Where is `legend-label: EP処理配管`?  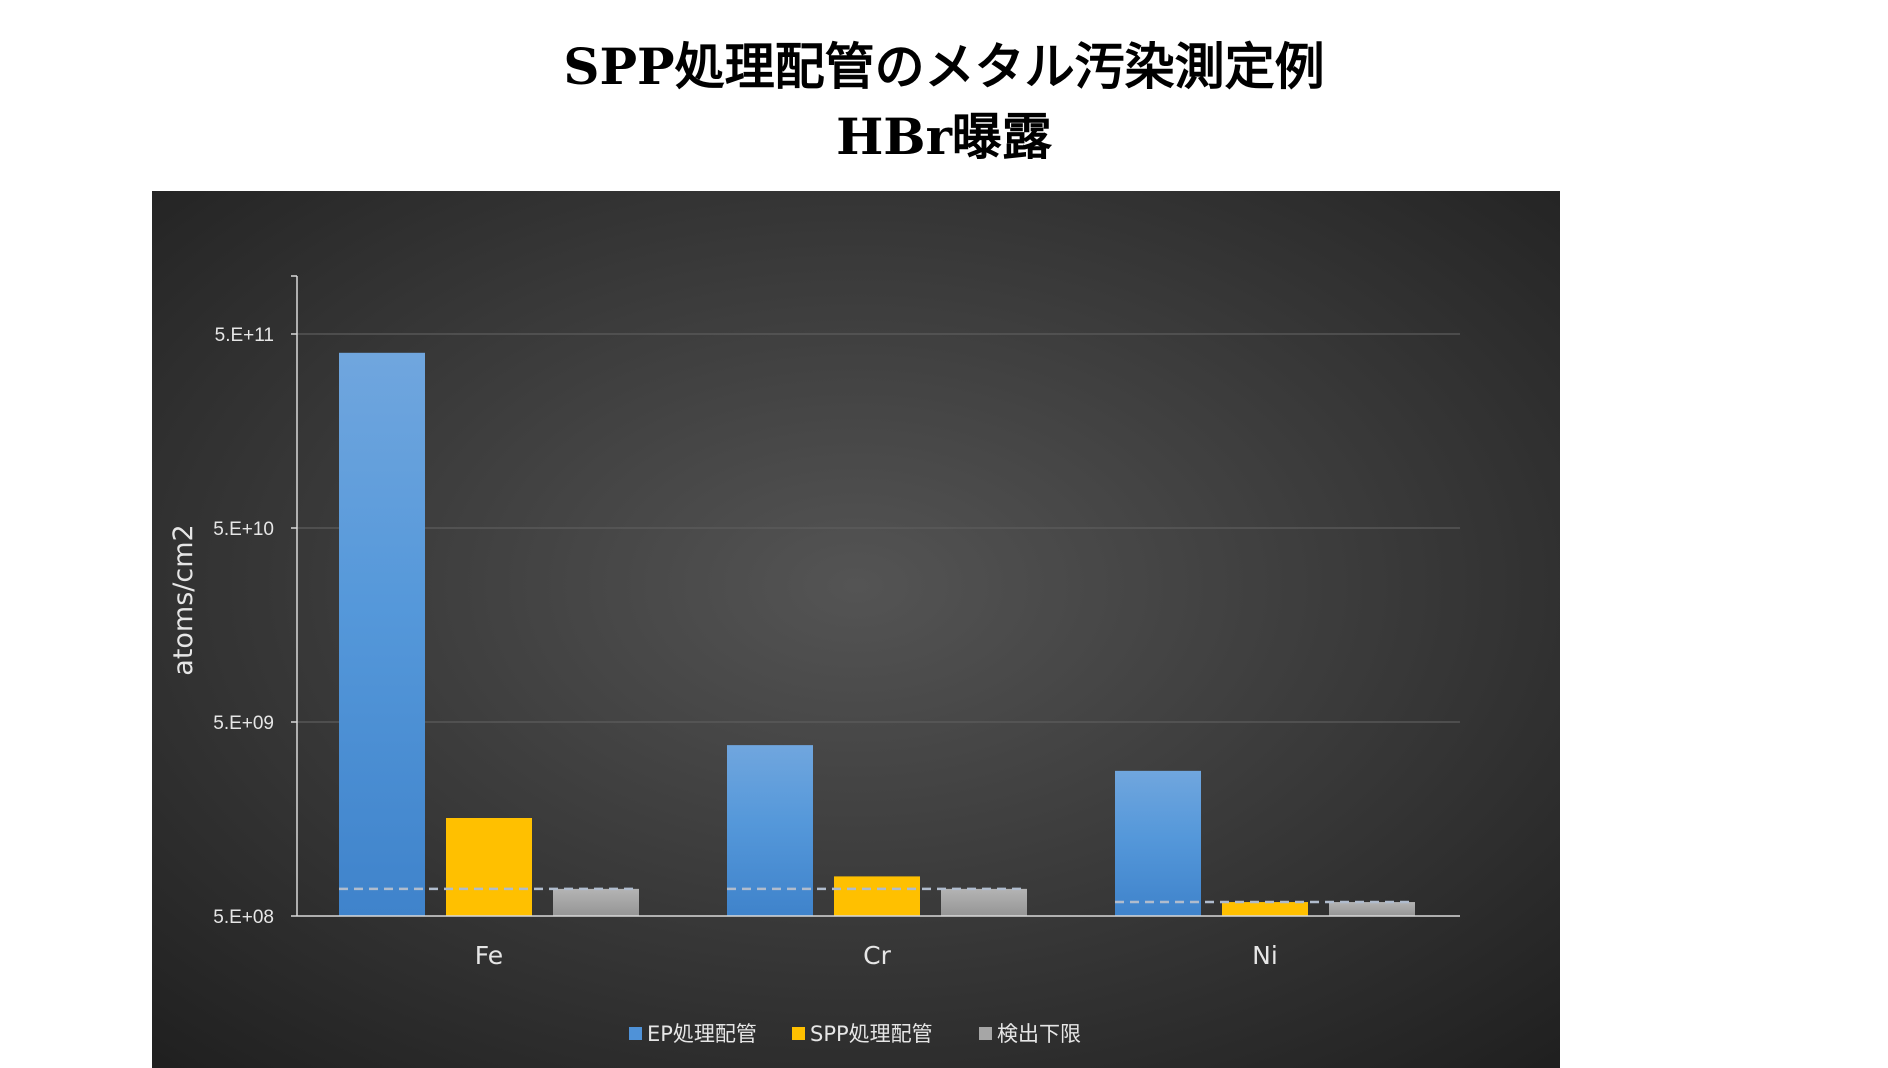 legend-label: EP処理配管 is located at coordinates (702, 1034).